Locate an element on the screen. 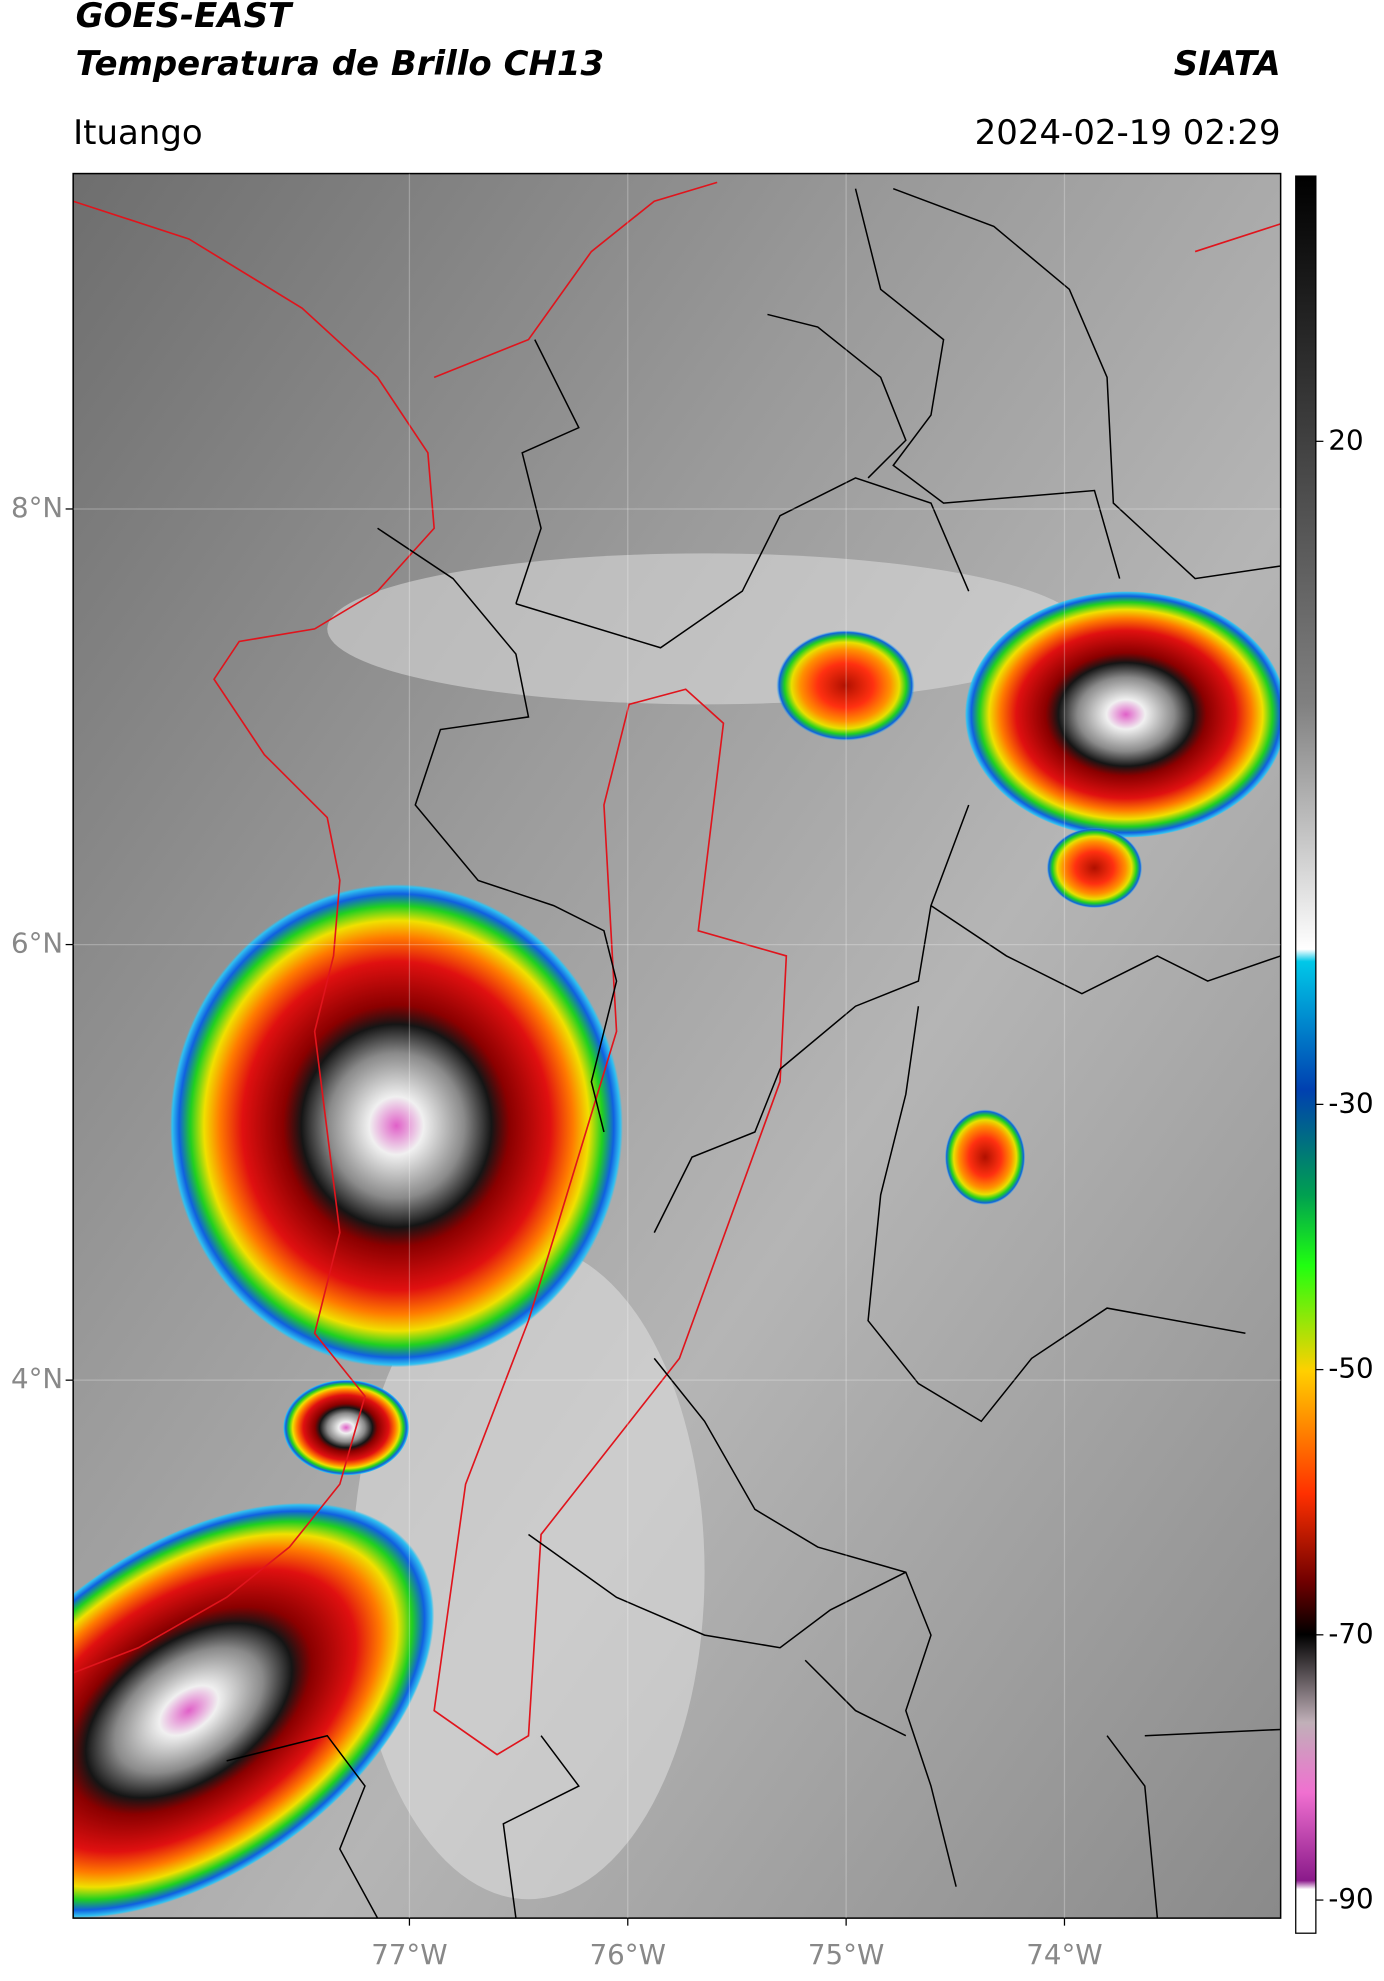 The image size is (1384, 1981). lat-tick-label: 6°N is located at coordinates (37, 943).